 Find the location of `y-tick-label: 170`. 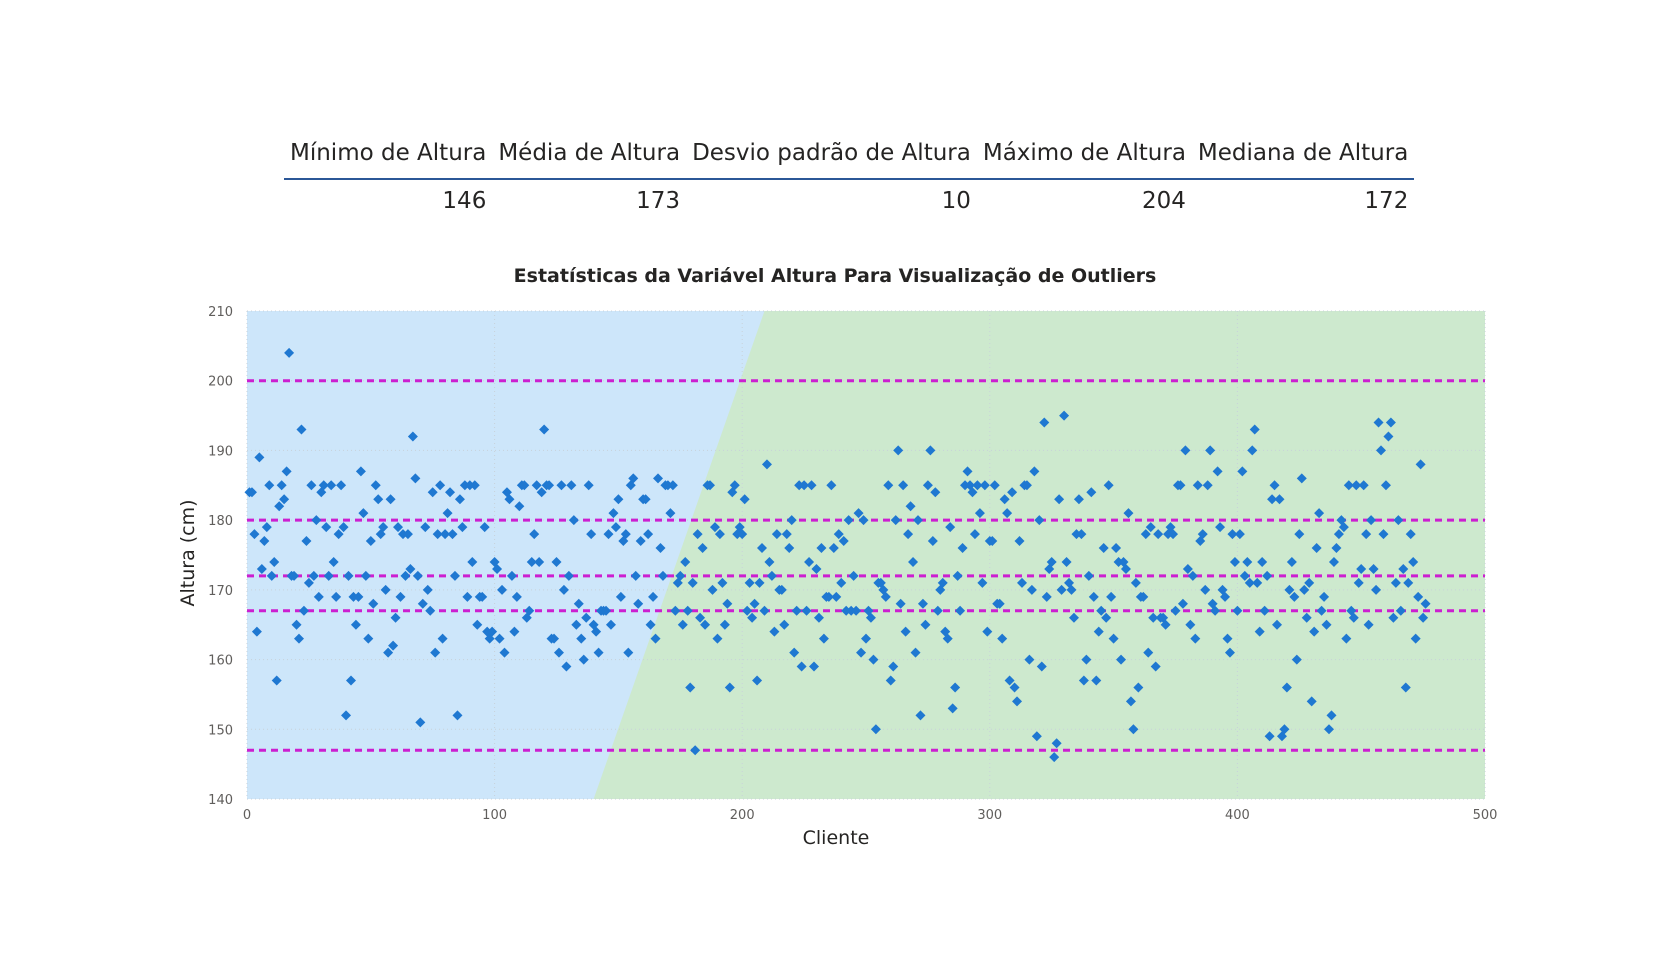

y-tick-label: 170 is located at coordinates (220, 591).